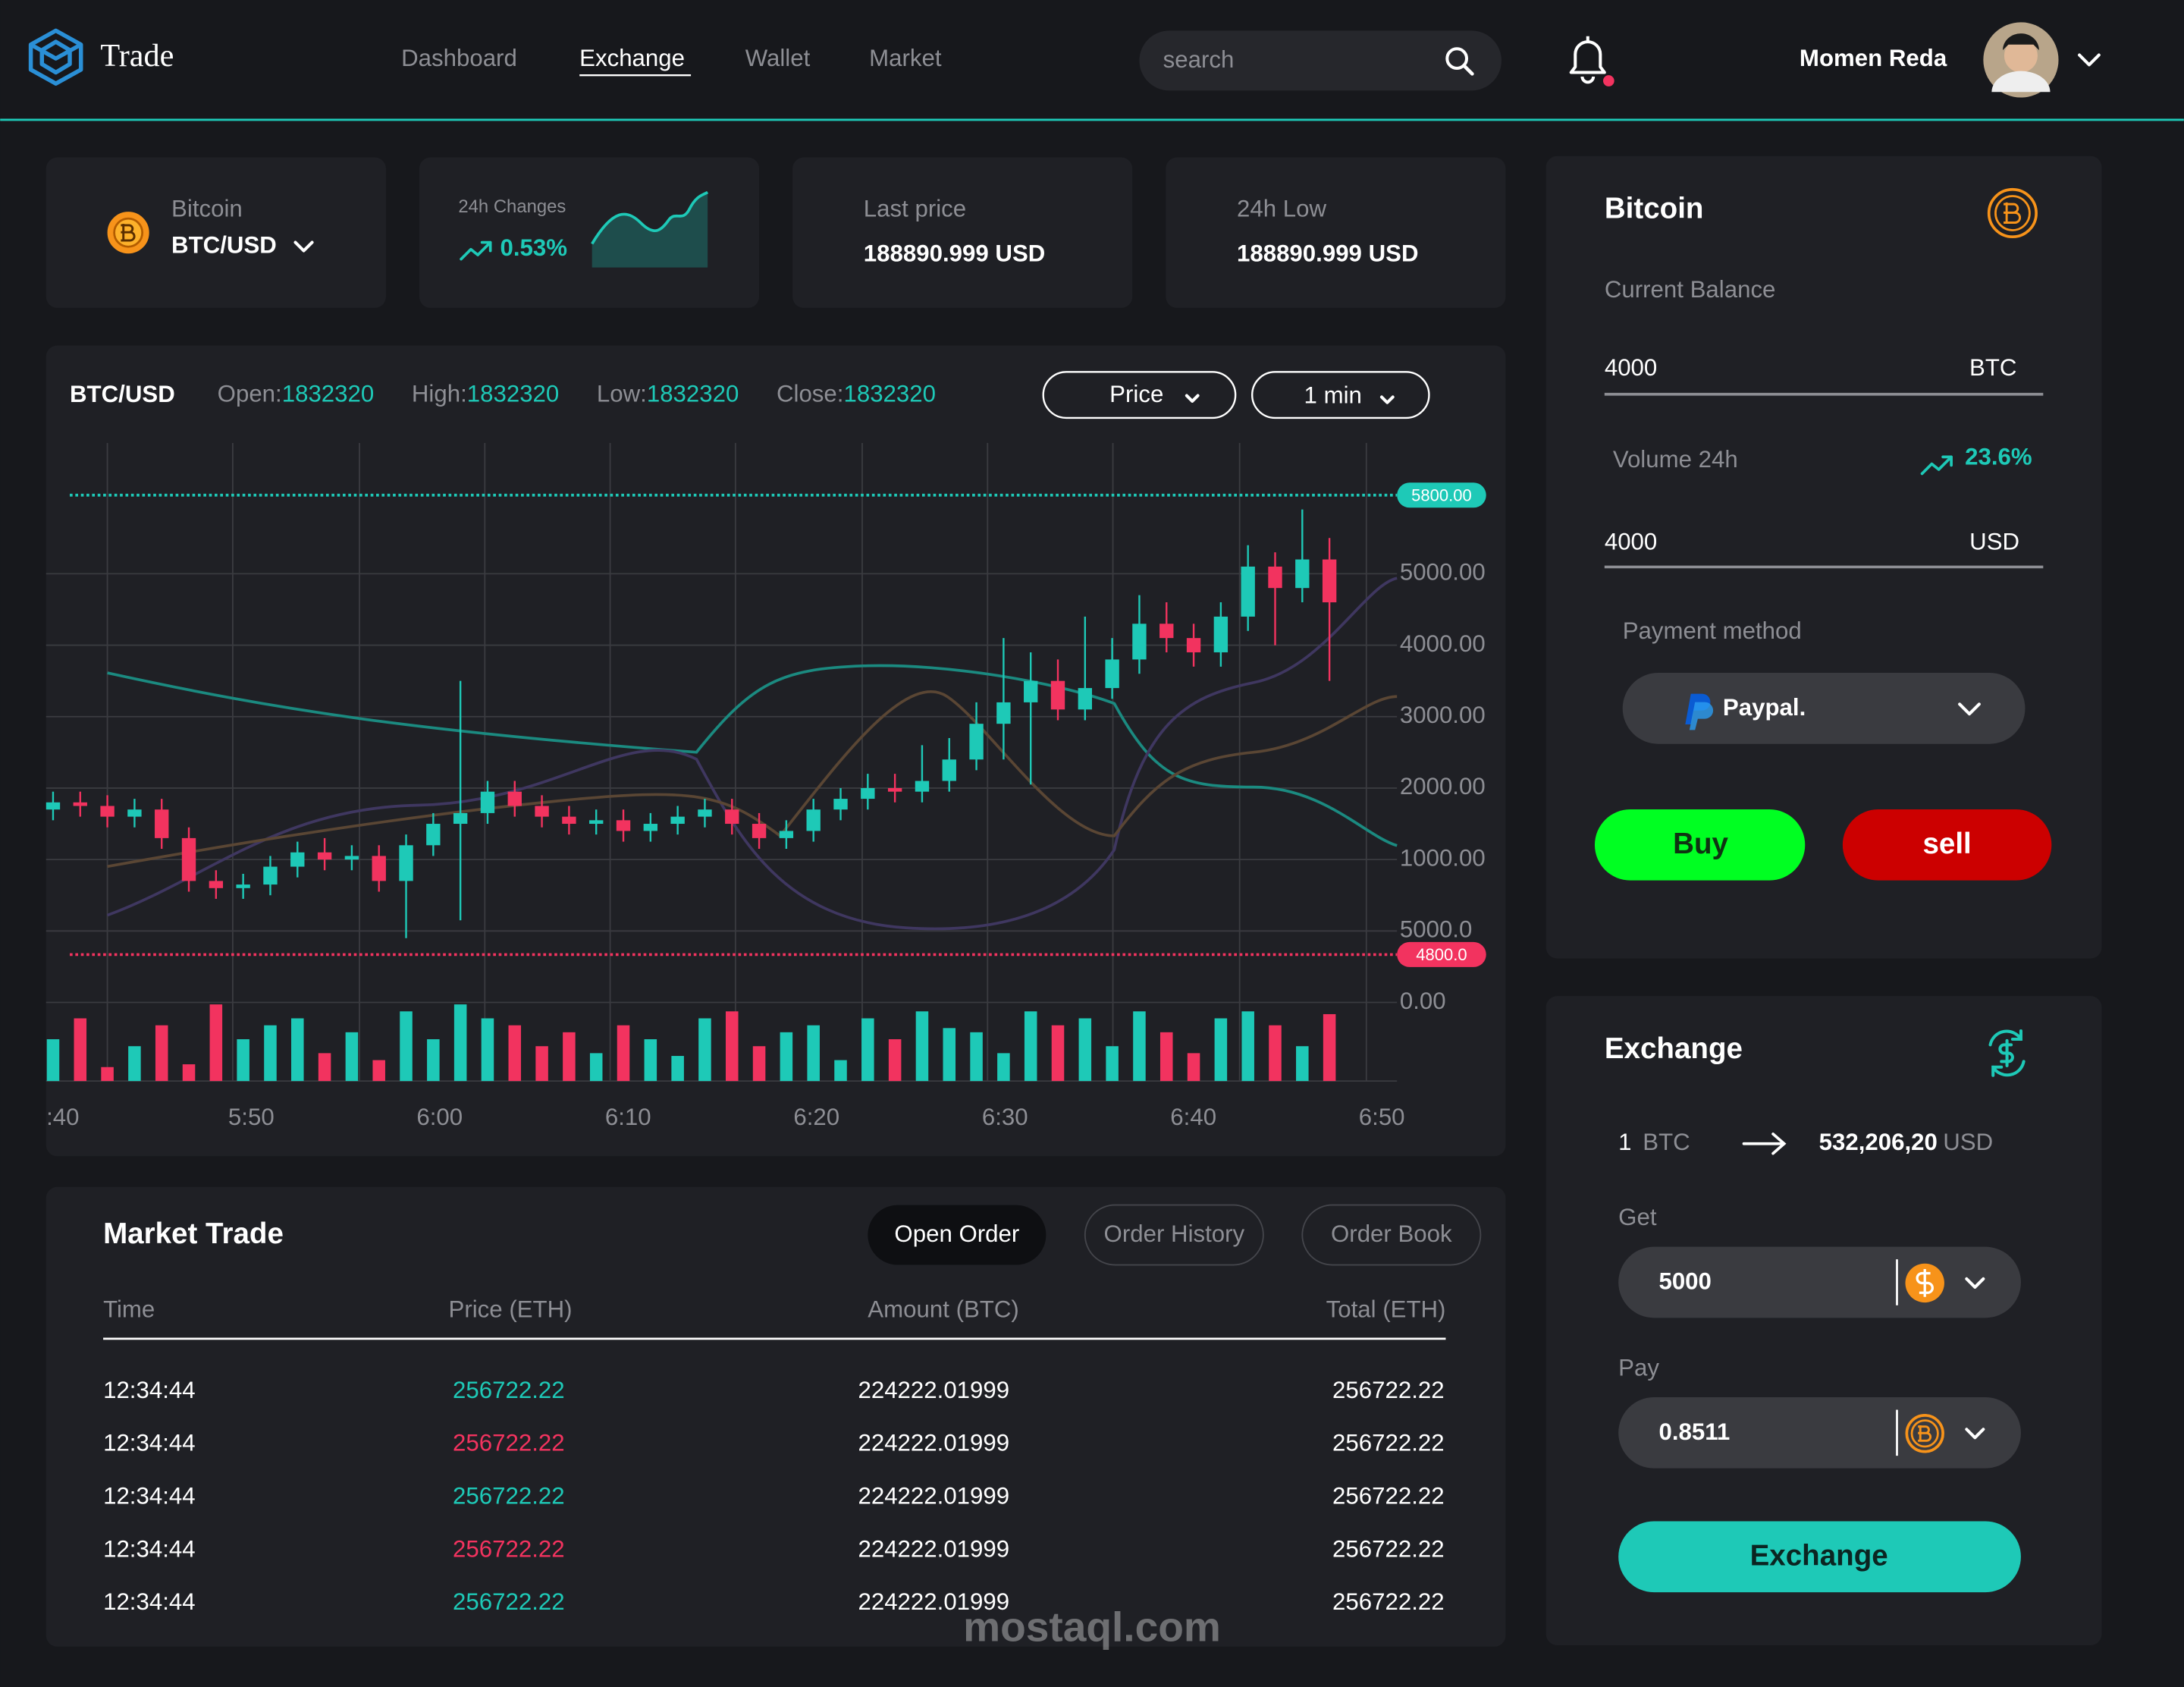 The image size is (2184, 1687). Describe the element at coordinates (752, 753) in the screenshot. I see `ma-purple` at that location.